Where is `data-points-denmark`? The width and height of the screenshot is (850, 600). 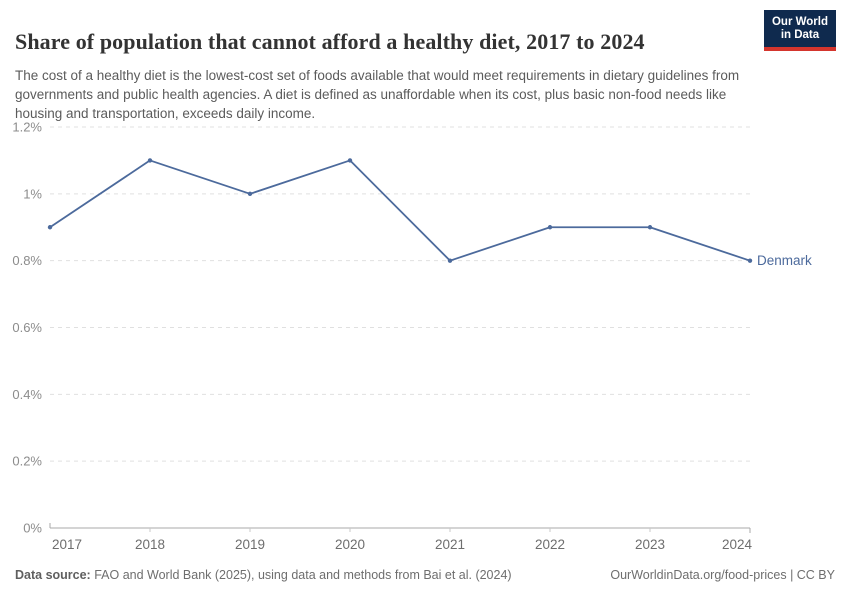
data-points-denmark is located at coordinates (400, 210).